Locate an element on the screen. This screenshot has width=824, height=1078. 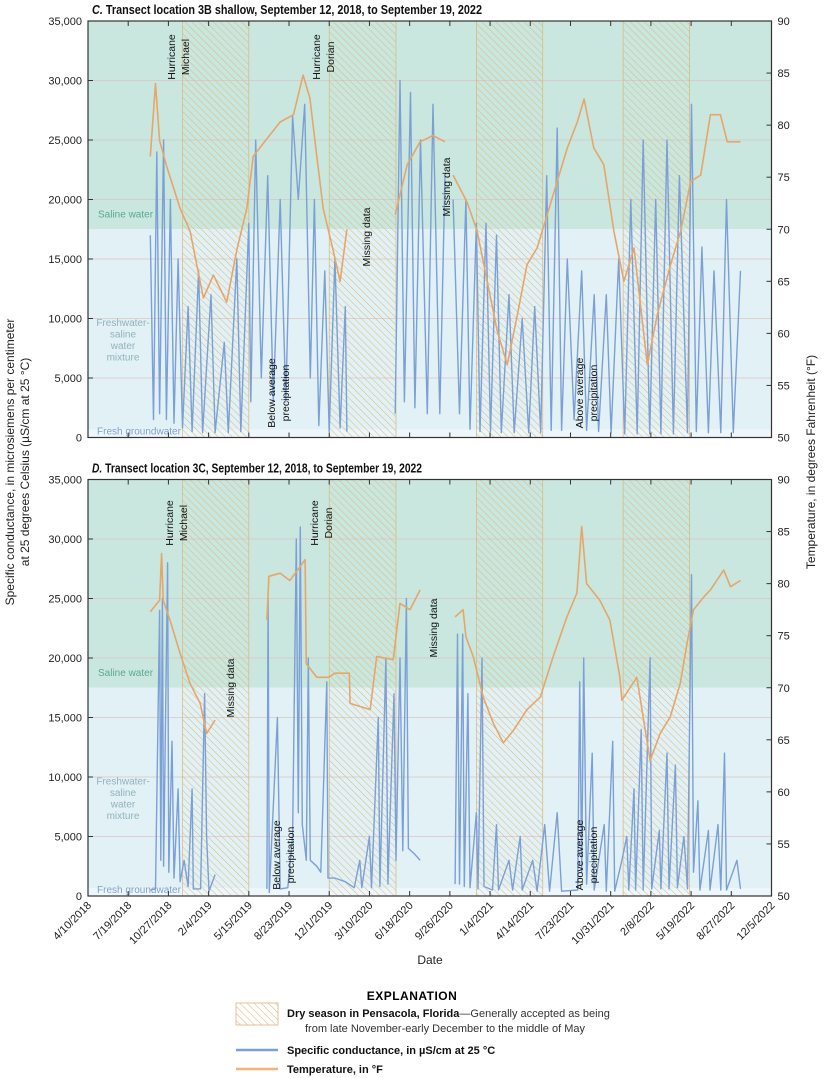
x-tick-label: 12/5/2022 is located at coordinates (756, 921).